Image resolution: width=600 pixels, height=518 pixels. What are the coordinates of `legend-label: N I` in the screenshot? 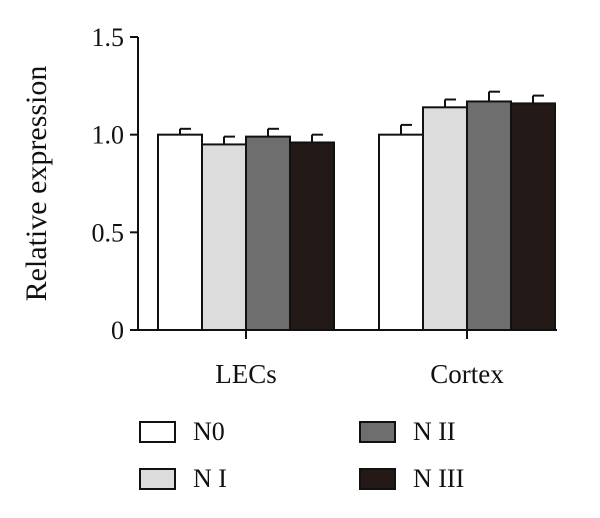 It's located at (210, 478).